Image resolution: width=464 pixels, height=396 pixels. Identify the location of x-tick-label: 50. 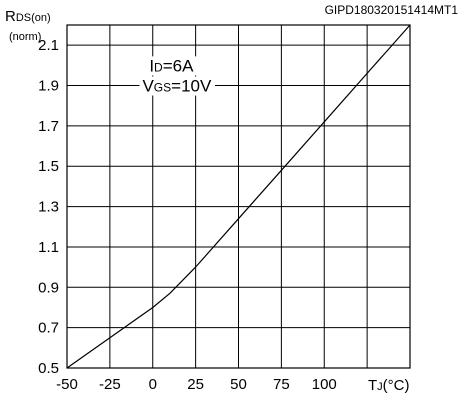
(238, 384).